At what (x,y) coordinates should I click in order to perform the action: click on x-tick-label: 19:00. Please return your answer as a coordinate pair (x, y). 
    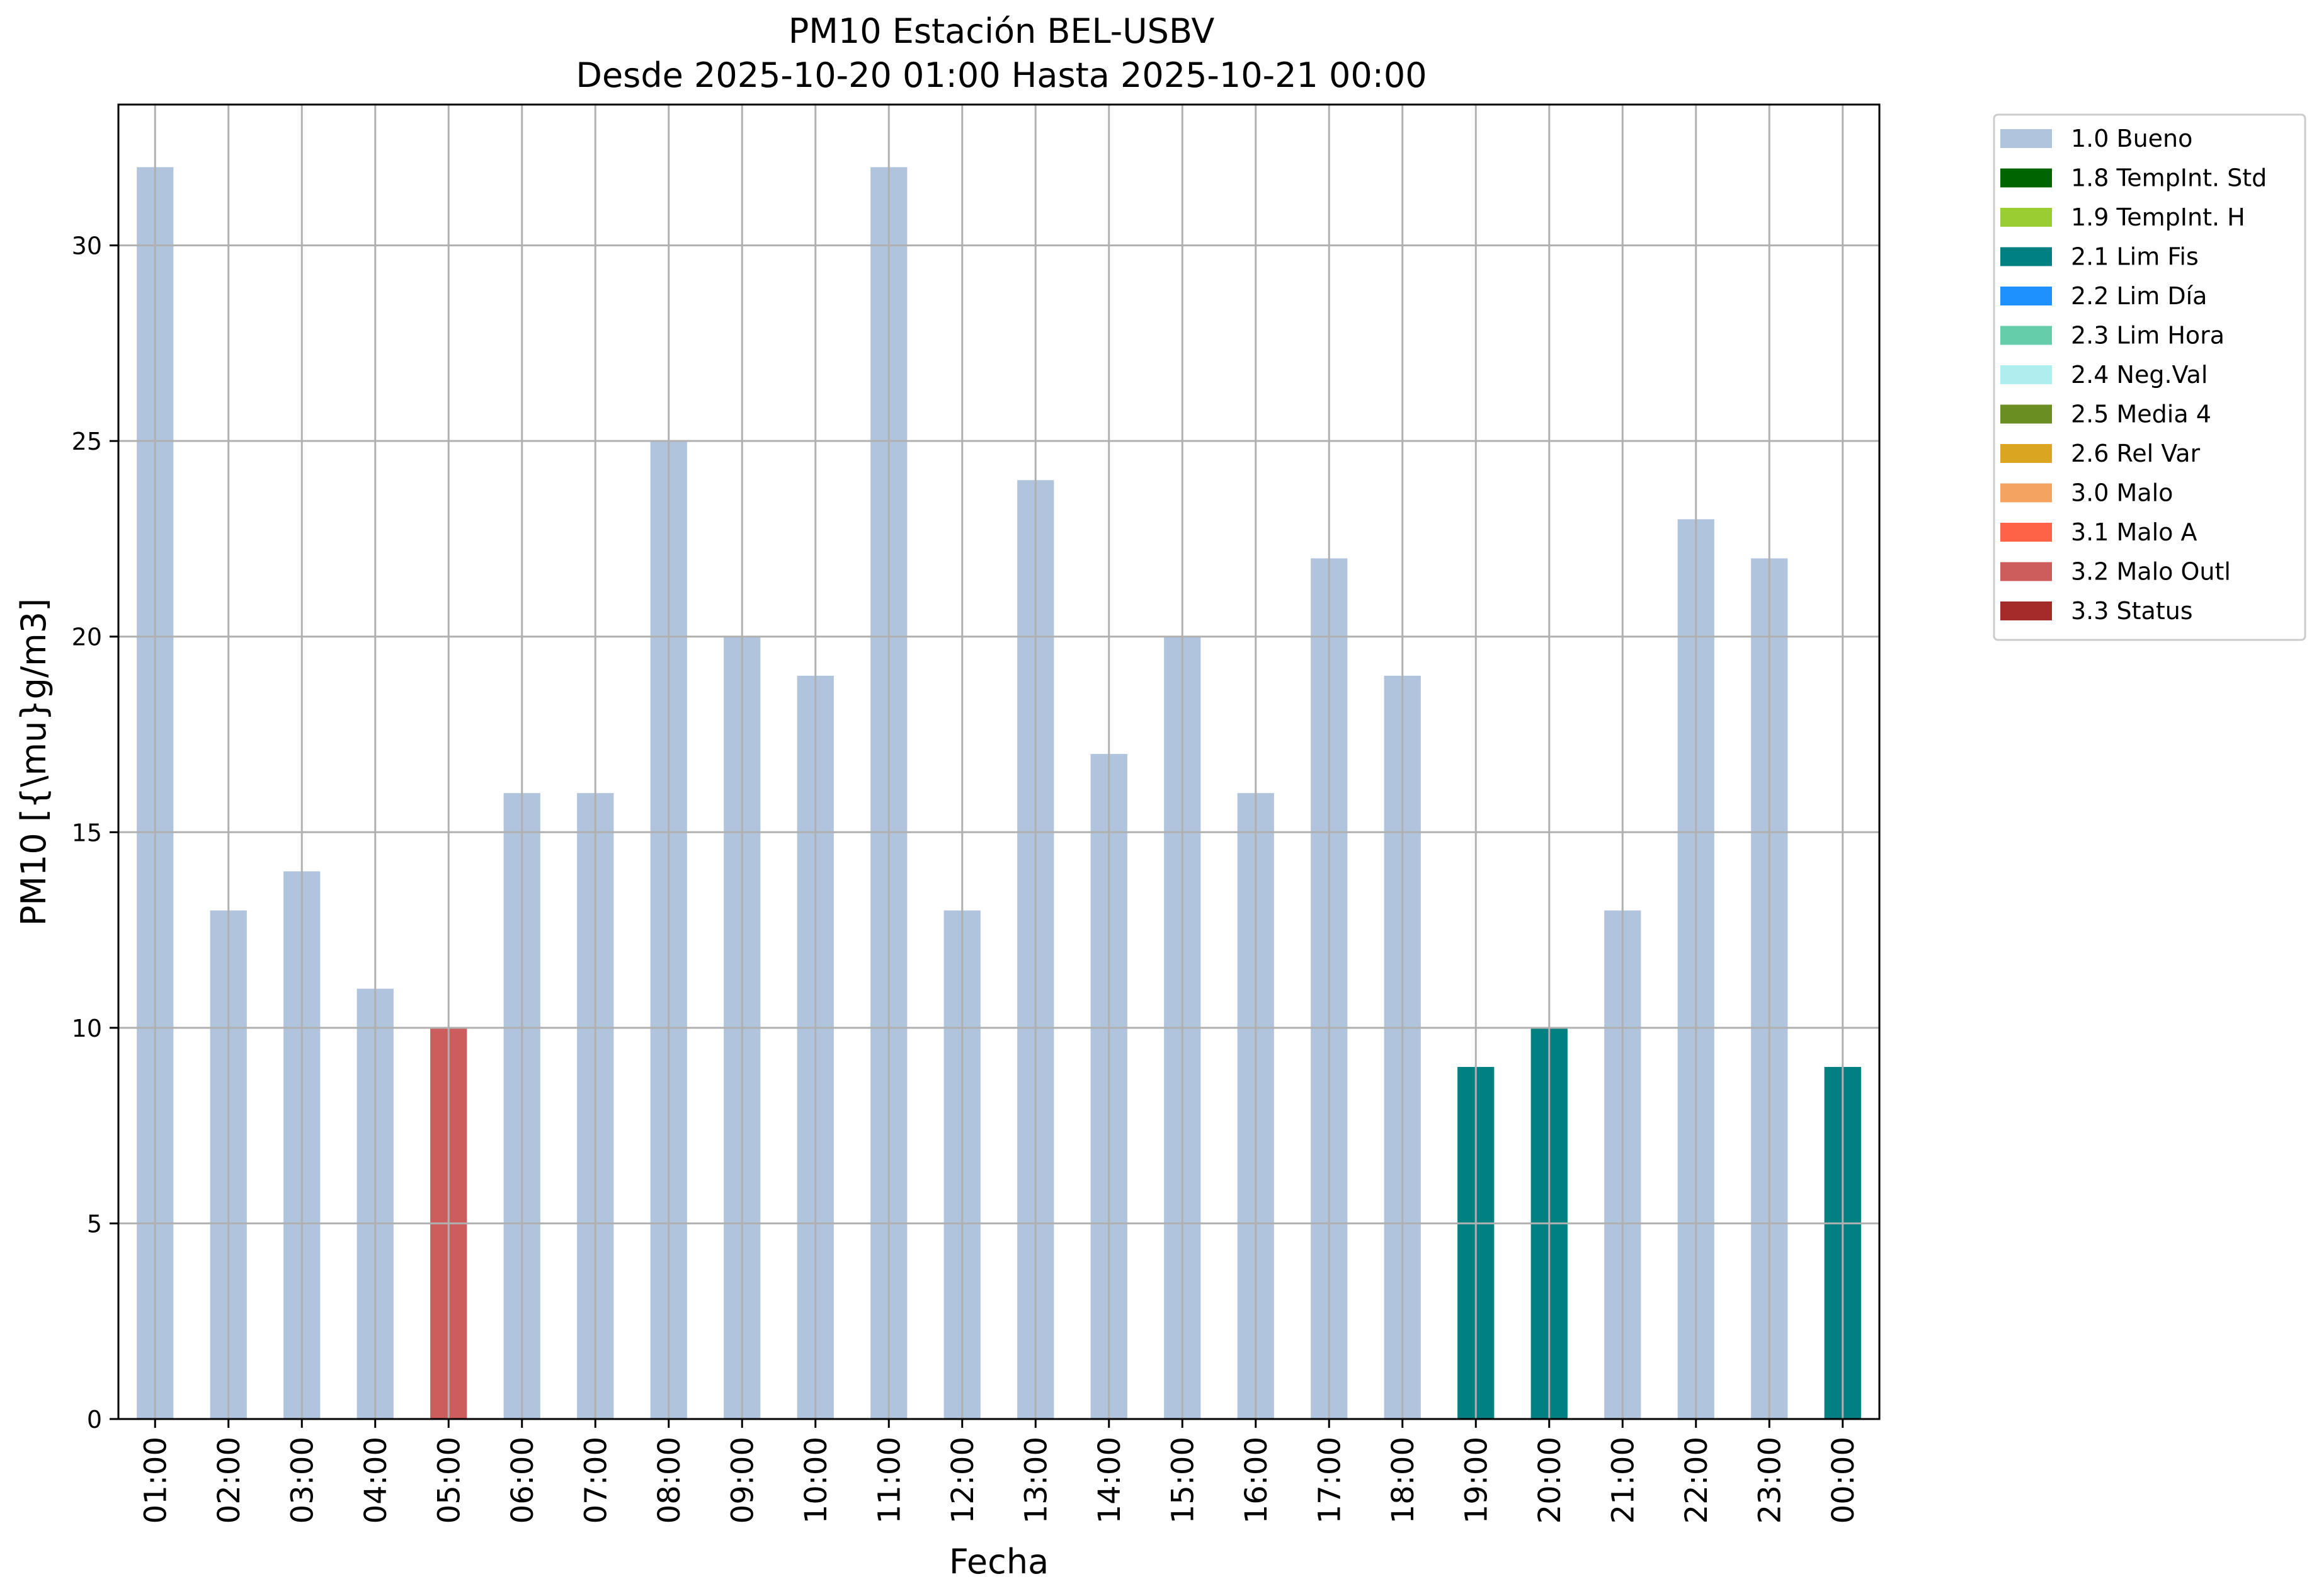
    Looking at the image, I should click on (1476, 1480).